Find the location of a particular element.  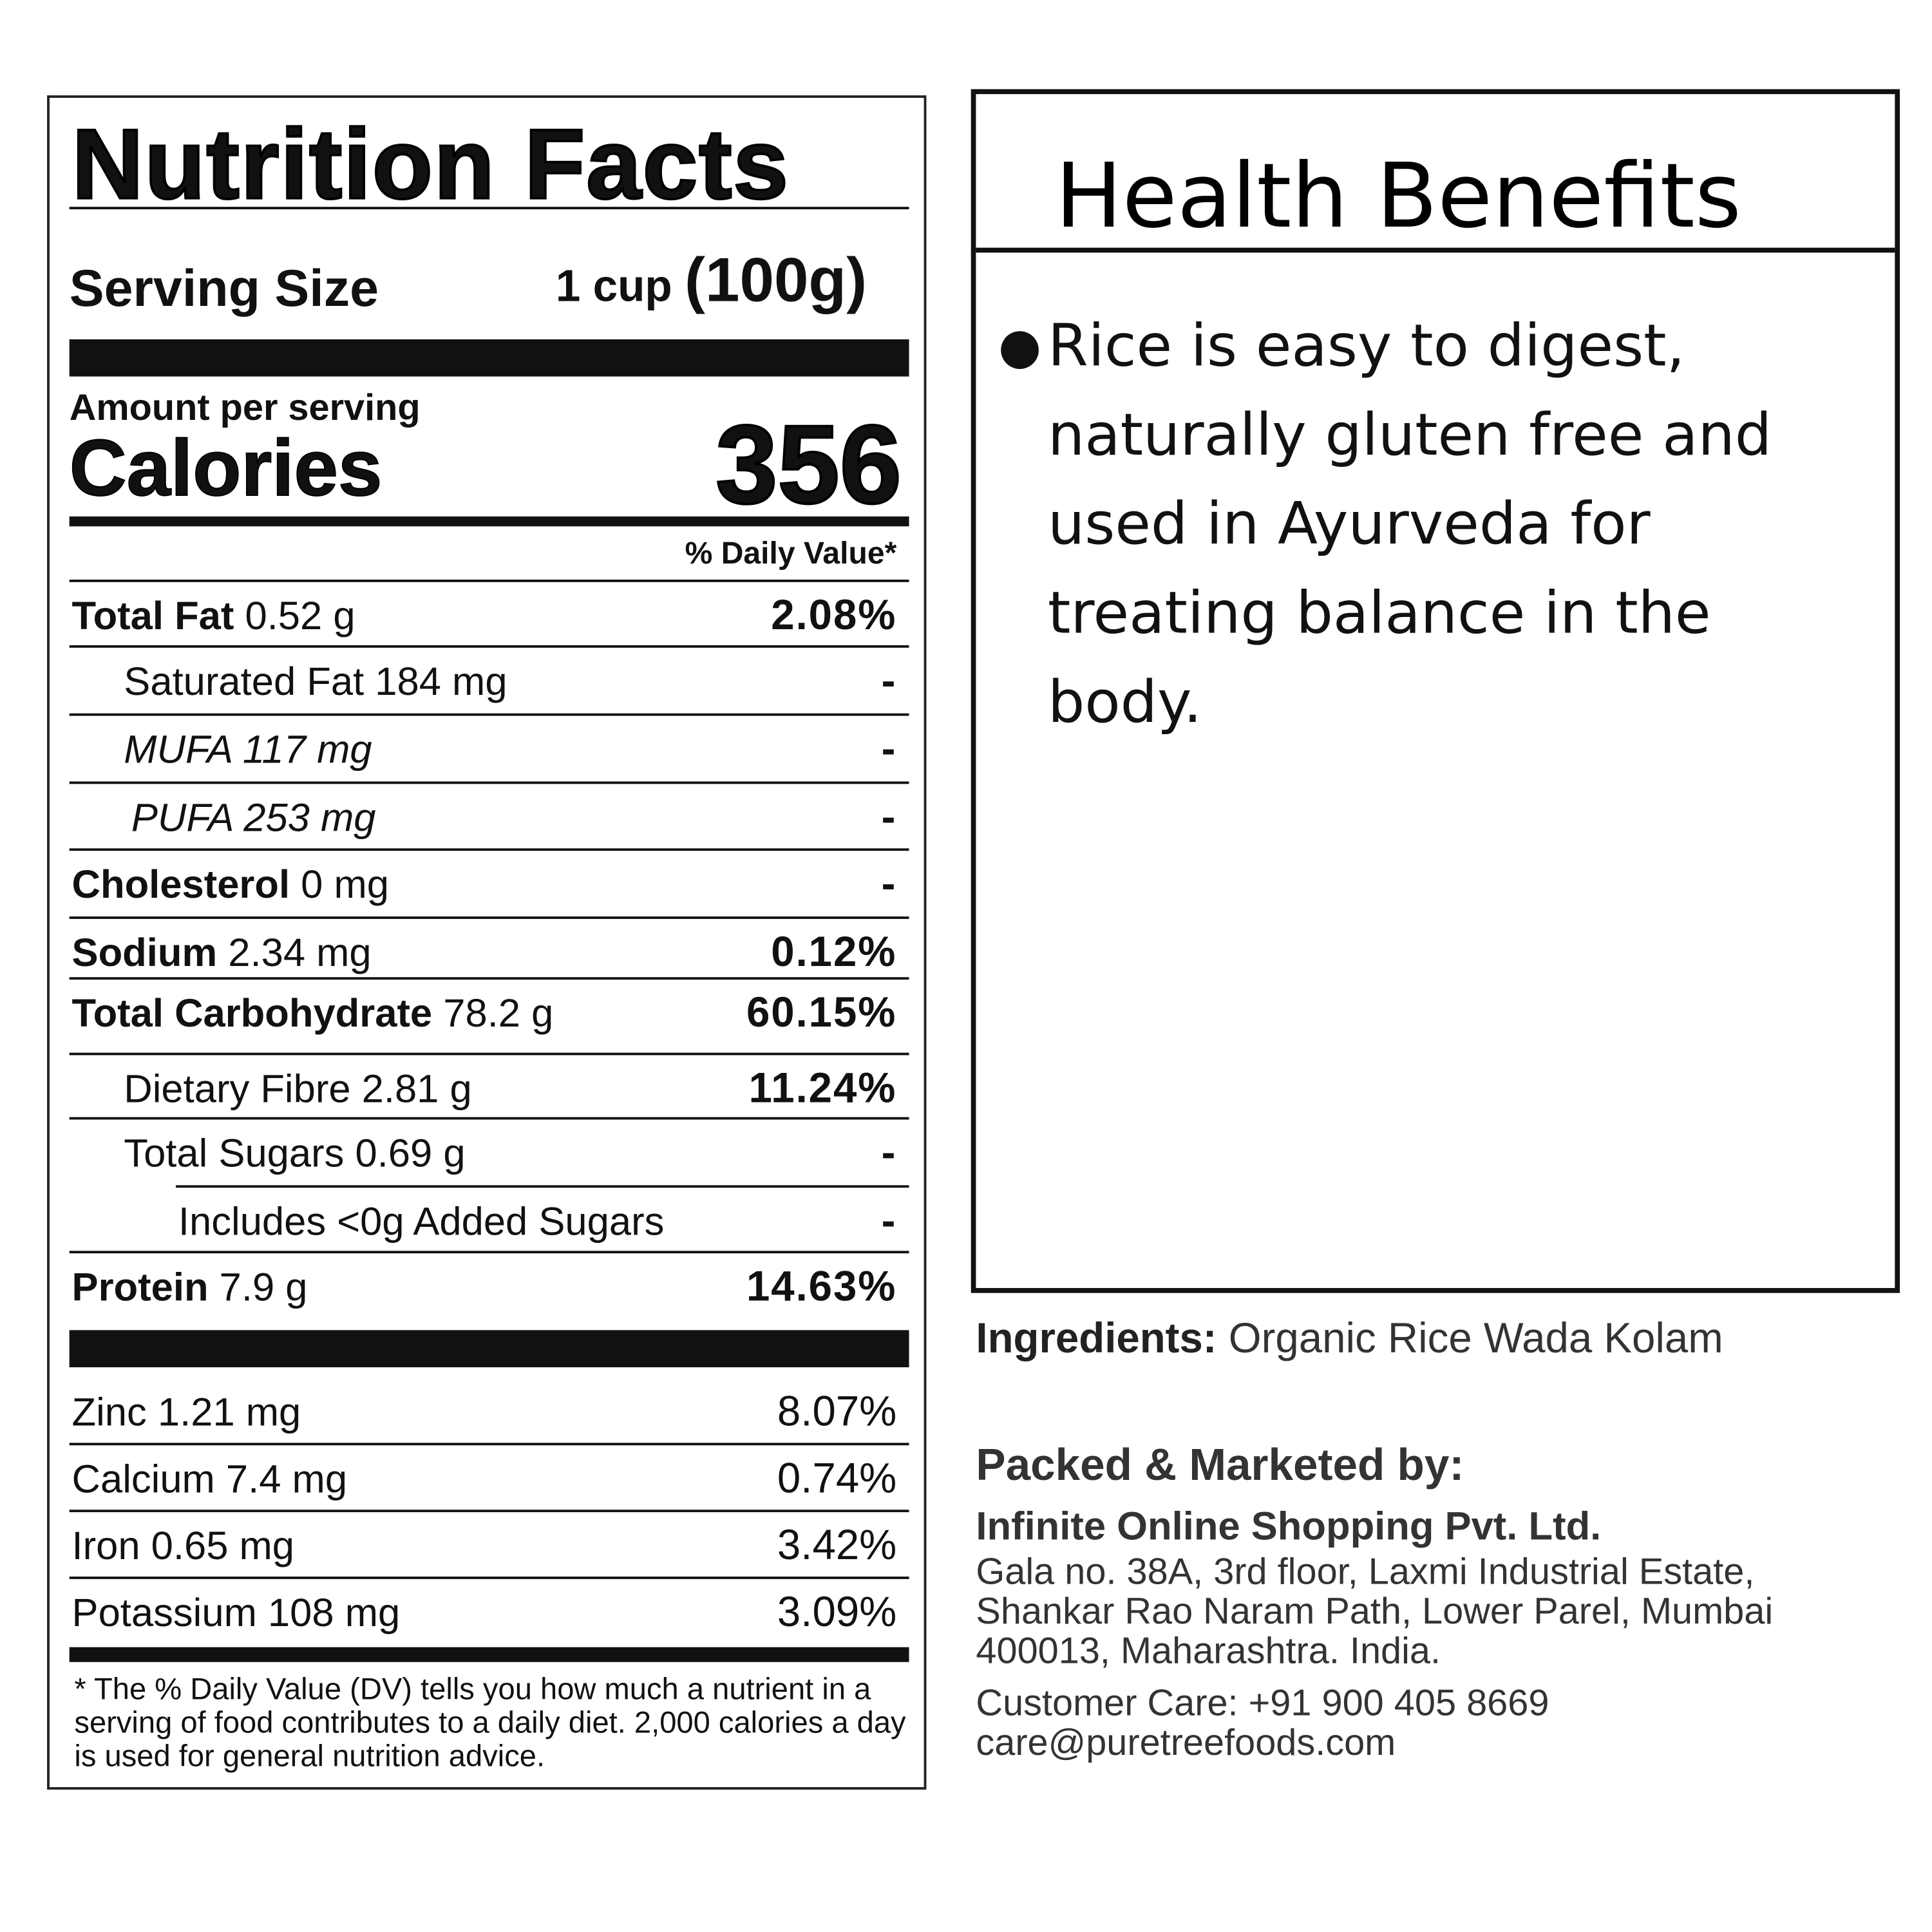

mineral-label: Calcium 7.4 mg is located at coordinates (209, 1479).